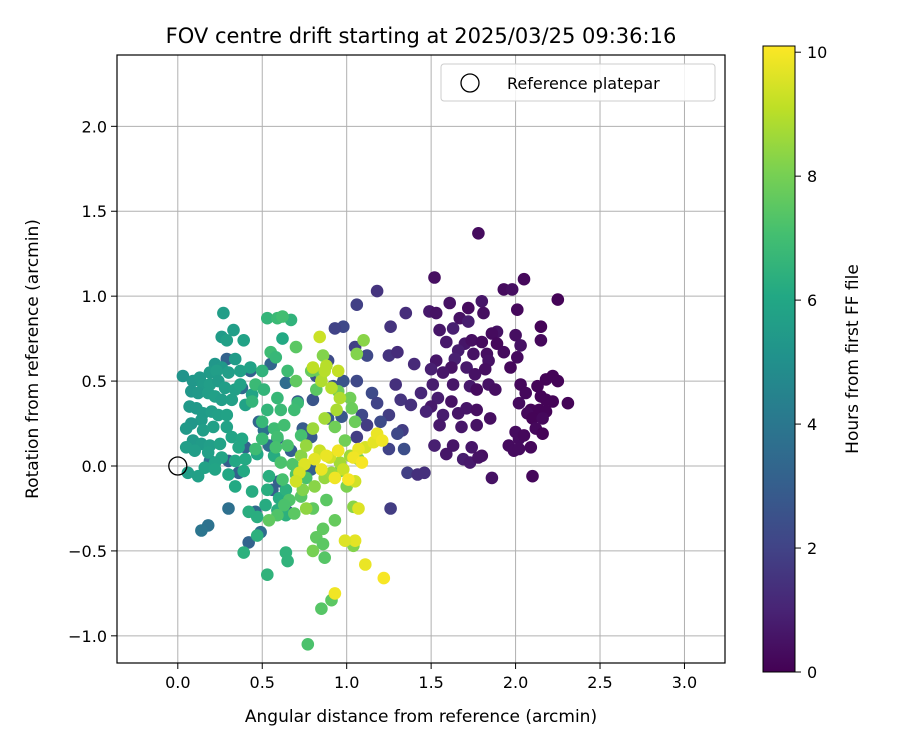 This screenshot has width=900, height=754. What do you see at coordinates (583, 83) in the screenshot?
I see `legend-label: Reference platepar` at bounding box center [583, 83].